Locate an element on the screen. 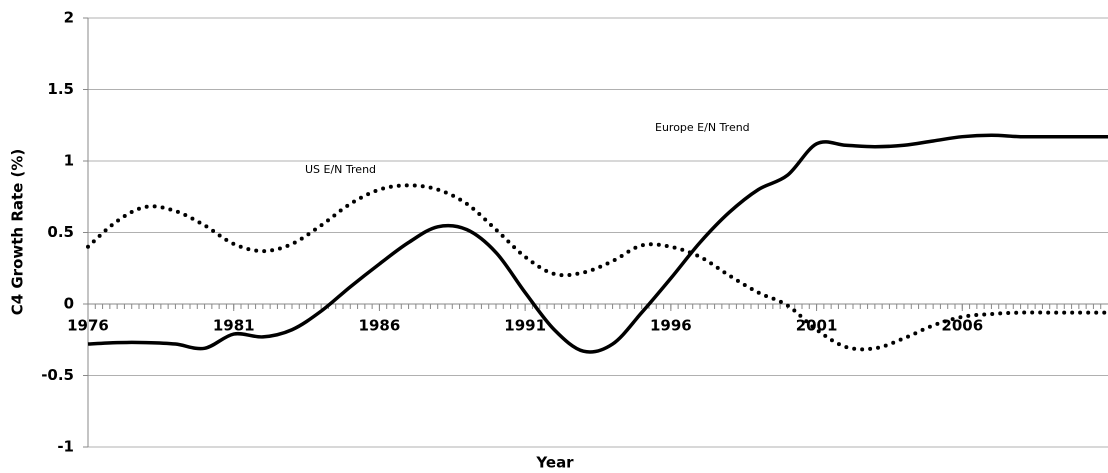 The width and height of the screenshot is (1108, 473). y-tick-label: 1.5 is located at coordinates (60, 89).